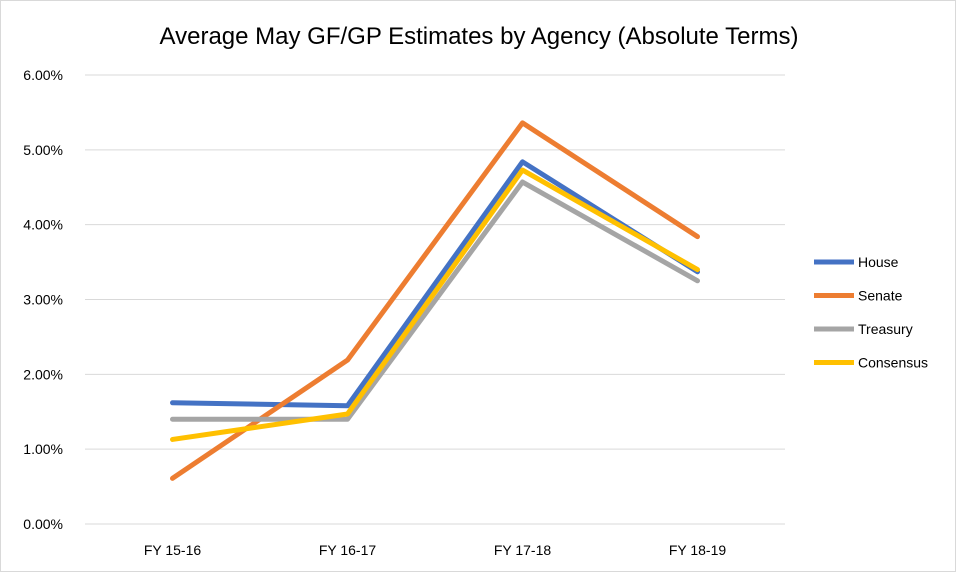 The height and width of the screenshot is (573, 956). Describe the element at coordinates (43, 150) in the screenshot. I see `y-tick-label: 5.00%` at that location.